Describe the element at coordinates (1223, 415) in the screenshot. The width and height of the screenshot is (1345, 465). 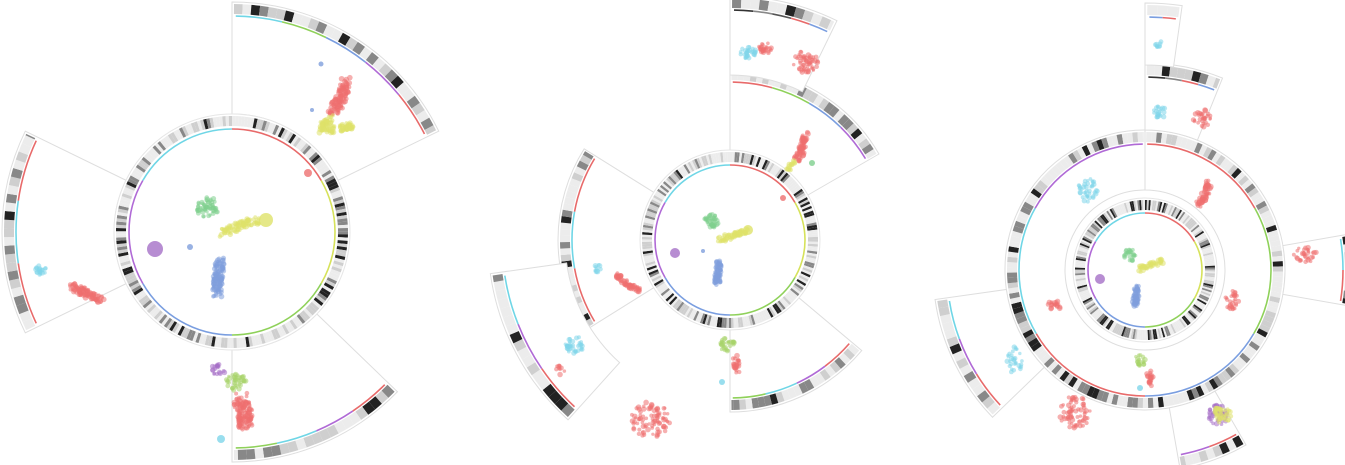
I see `yellow-overlay` at that location.